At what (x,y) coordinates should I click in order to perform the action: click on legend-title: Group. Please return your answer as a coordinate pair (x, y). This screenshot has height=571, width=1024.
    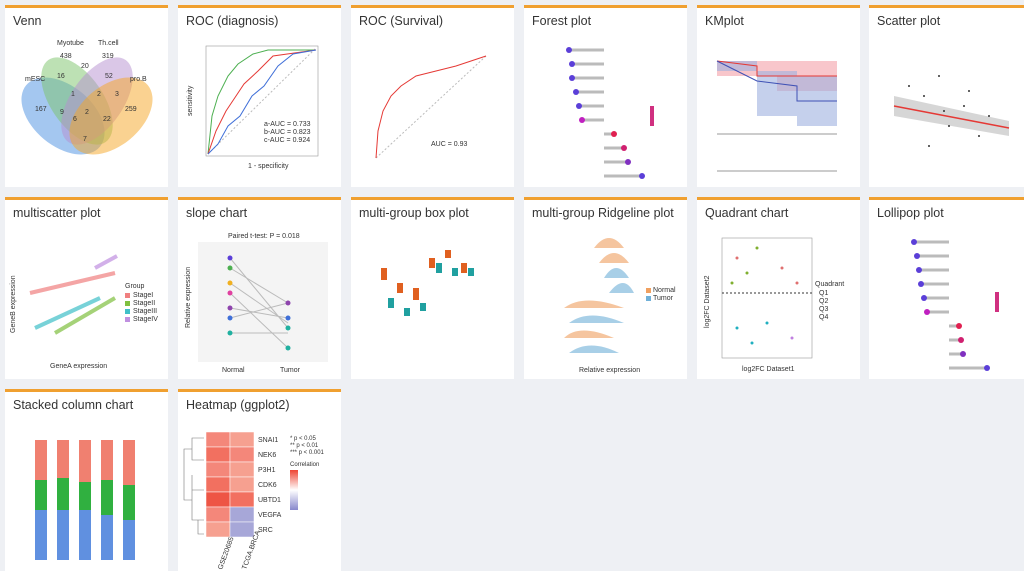
    Looking at the image, I should click on (135, 286).